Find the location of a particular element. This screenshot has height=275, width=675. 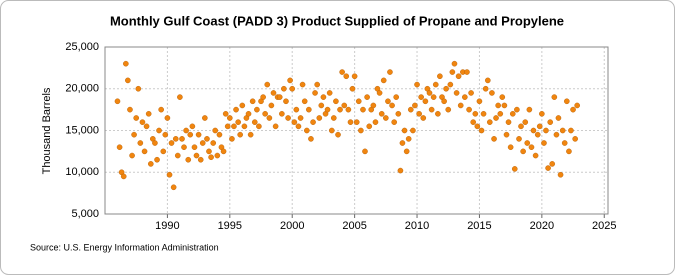

x-tick-label: 2020 is located at coordinates (542, 226).